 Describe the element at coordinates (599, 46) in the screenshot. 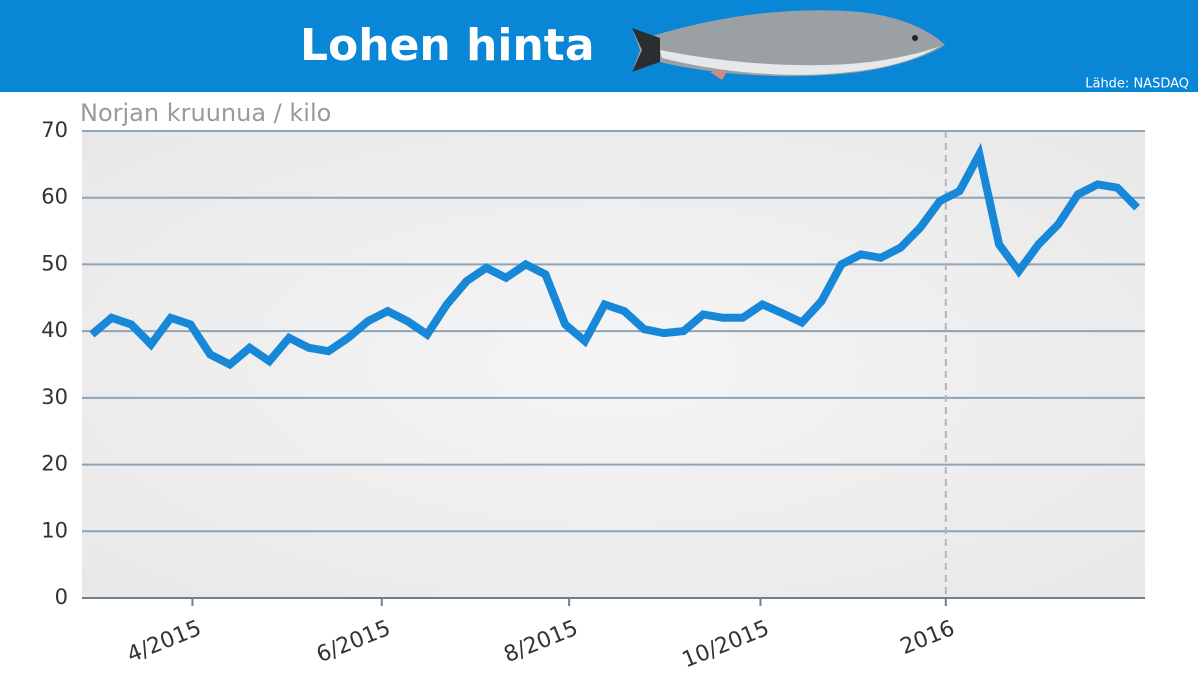

I see `header-bar` at that location.